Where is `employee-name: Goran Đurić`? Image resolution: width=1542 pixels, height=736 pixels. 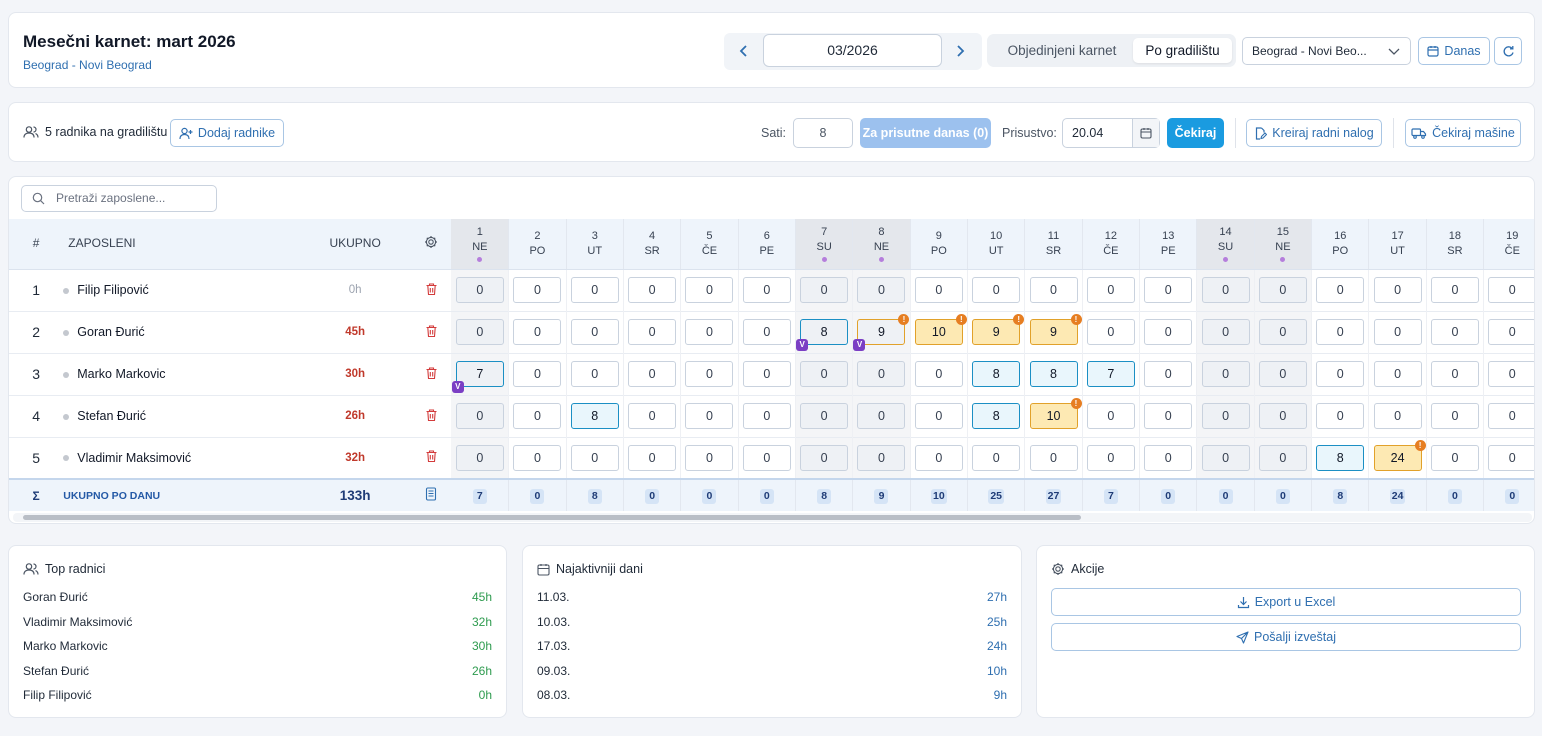 employee-name: Goran Đurić is located at coordinates (181, 332).